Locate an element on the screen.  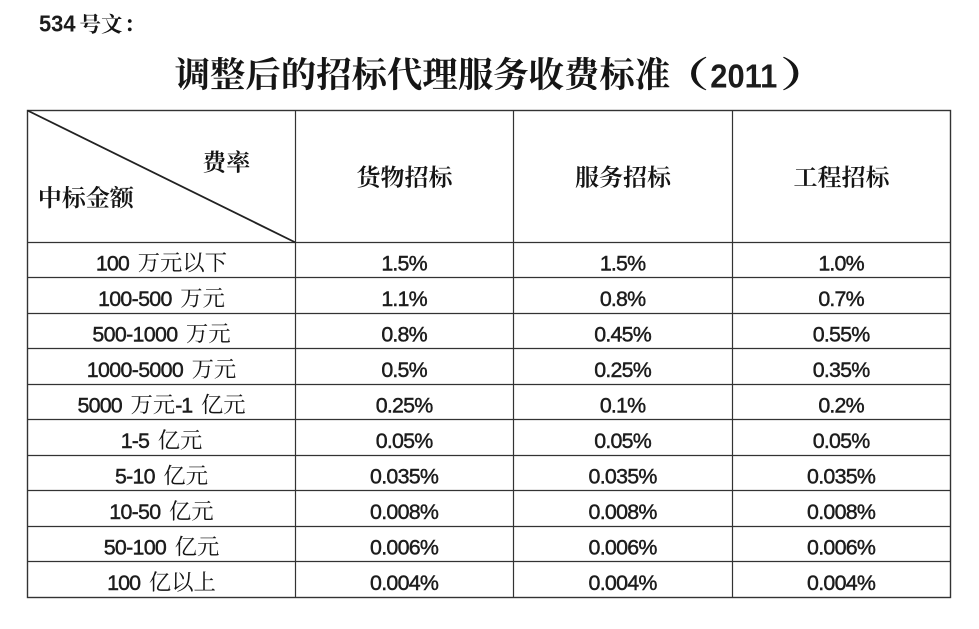
svg-text: 50-100 is located at coordinates (135, 547).